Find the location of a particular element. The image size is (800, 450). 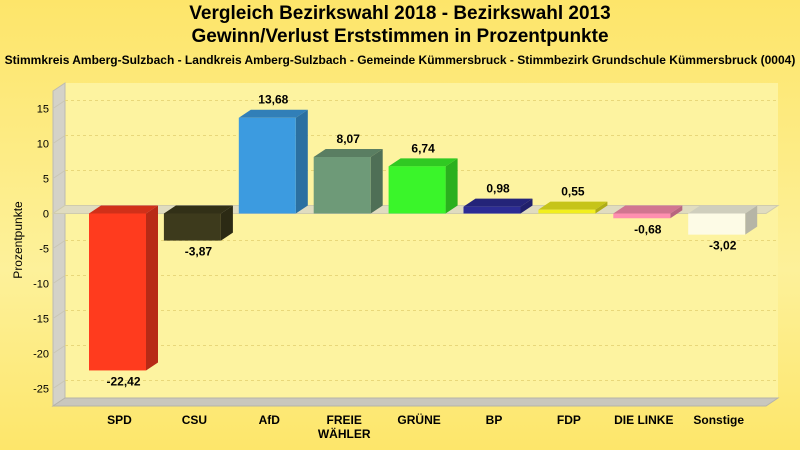

data-label: -0,68 is located at coordinates (648, 229).